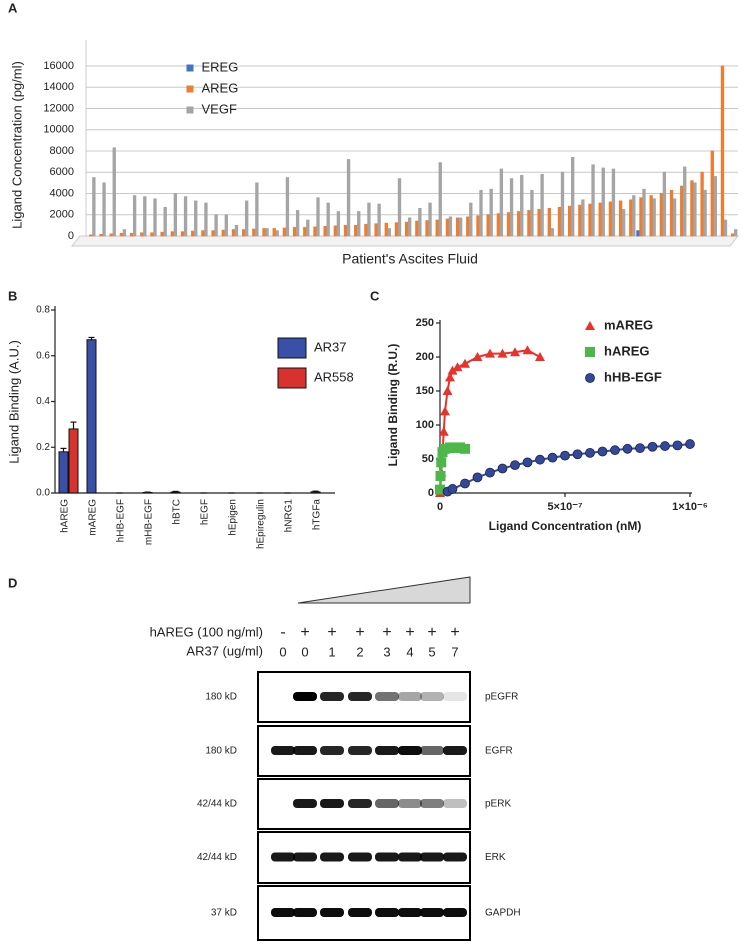 The width and height of the screenshot is (746, 951). What do you see at coordinates (62, 215) in the screenshot?
I see `y-tick-label: 2000` at bounding box center [62, 215].